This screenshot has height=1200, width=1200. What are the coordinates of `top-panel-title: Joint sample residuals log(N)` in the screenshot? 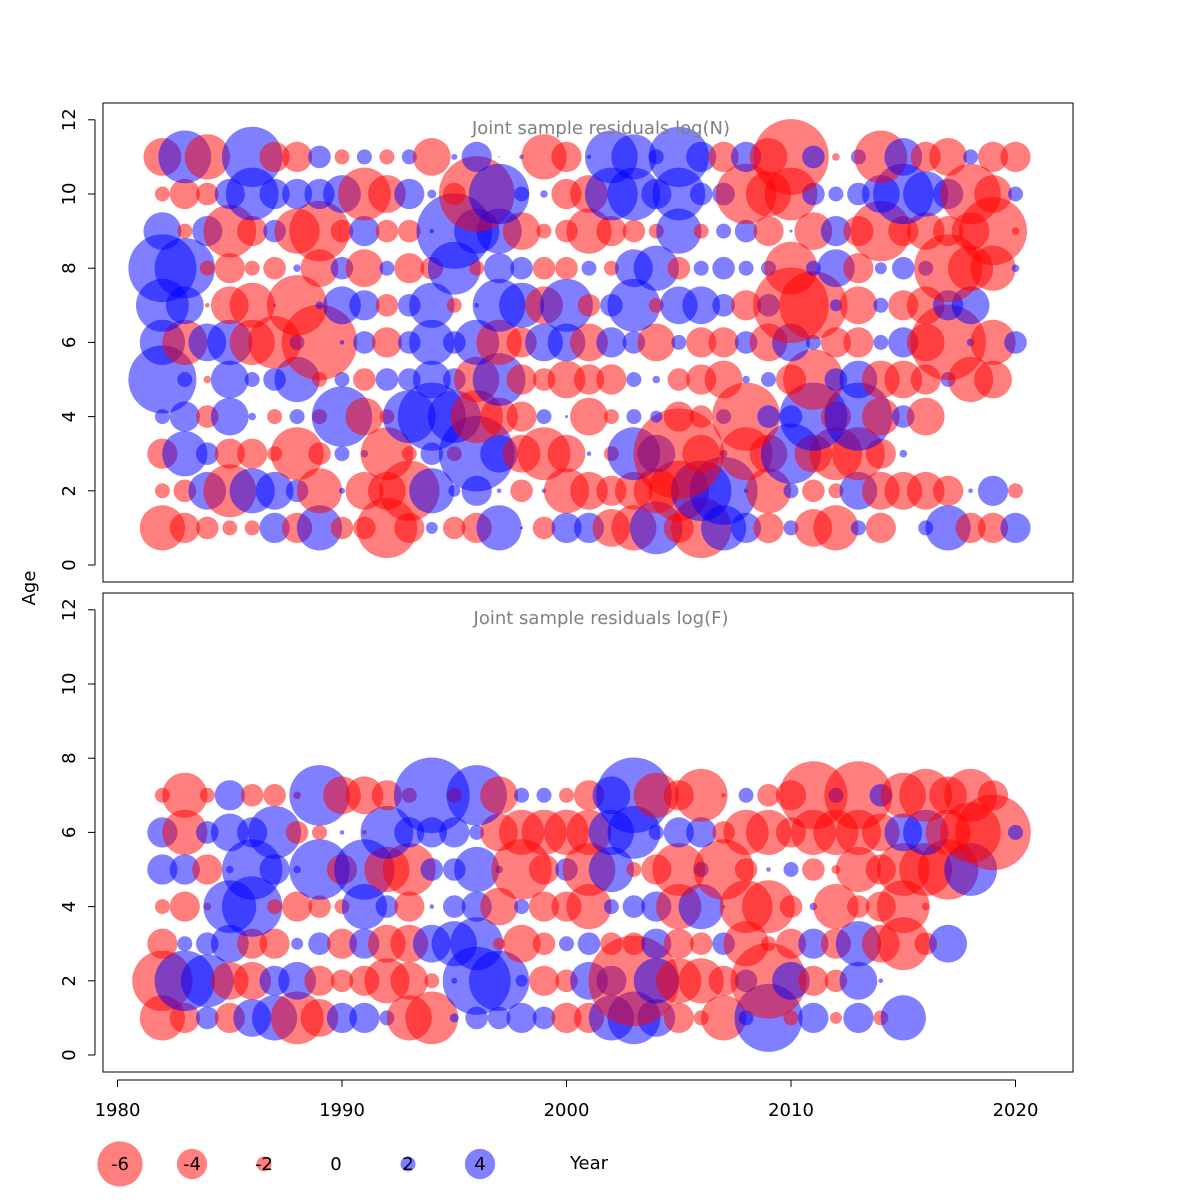 It's located at (600, 128).